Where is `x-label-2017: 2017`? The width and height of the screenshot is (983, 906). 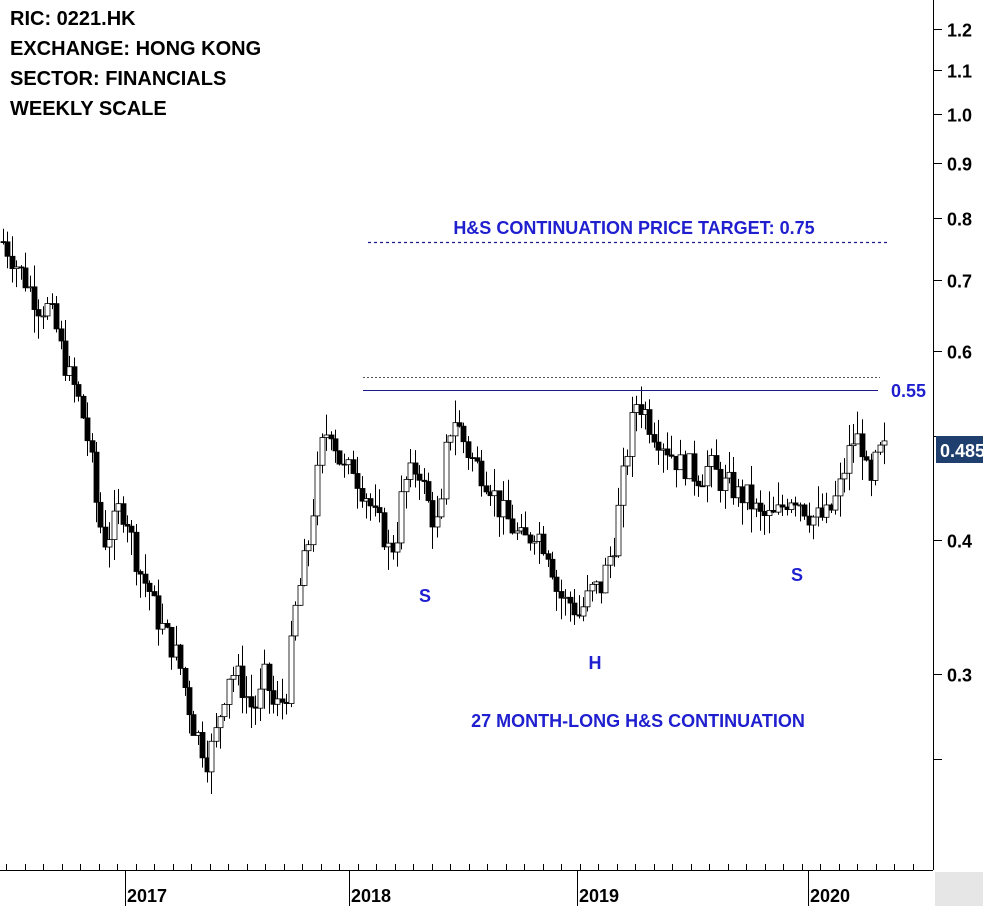
x-label-2017: 2017 is located at coordinates (147, 896).